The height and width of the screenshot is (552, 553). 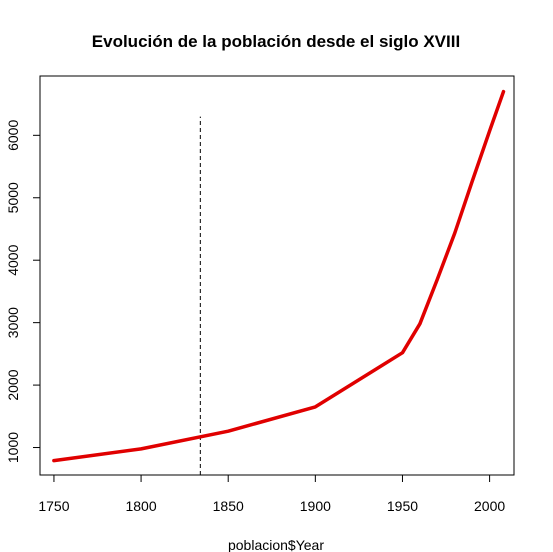 What do you see at coordinates (276, 544) in the screenshot?
I see `x-axis-label: poblacion$Year` at bounding box center [276, 544].